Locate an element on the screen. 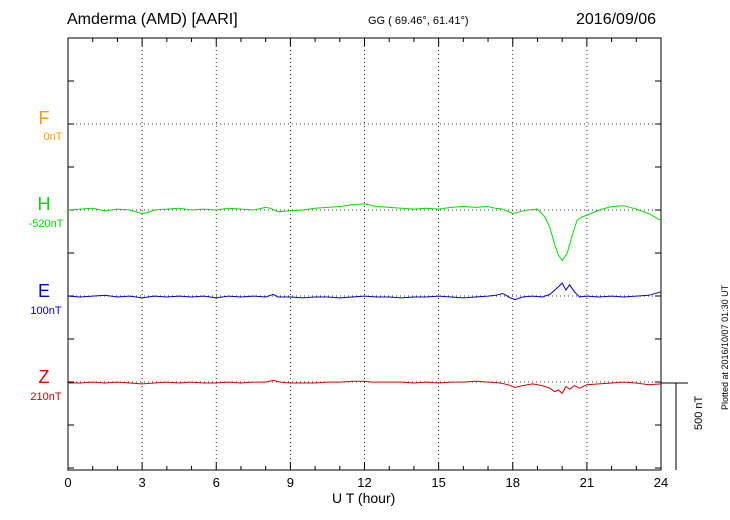 The width and height of the screenshot is (730, 520). x-tick-label: 12 is located at coordinates (364, 482).